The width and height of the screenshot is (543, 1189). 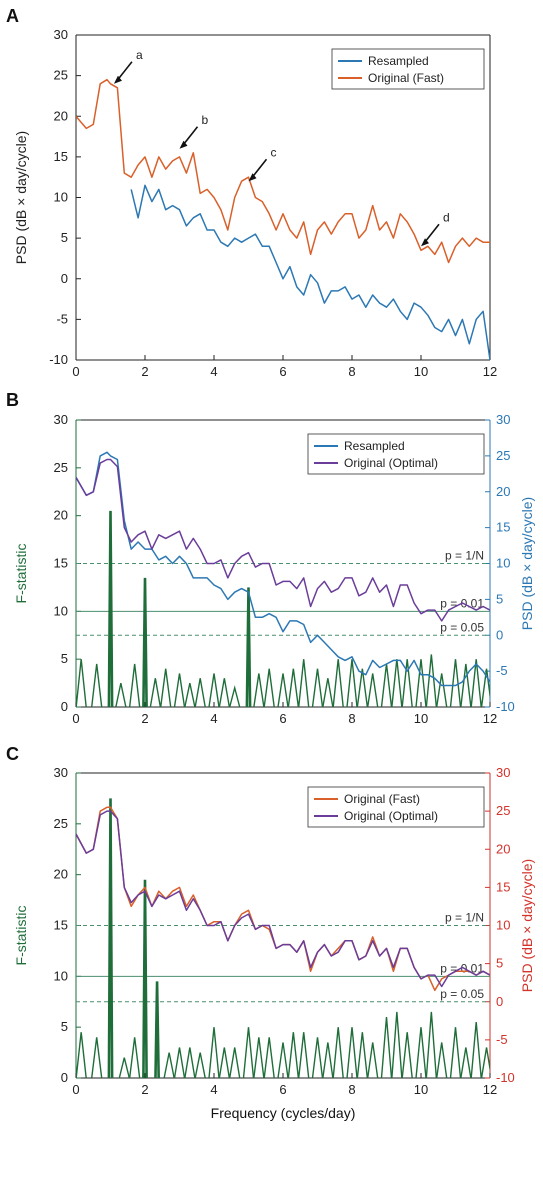 What do you see at coordinates (503, 419) in the screenshot?
I see `y-right-tick-label: 30` at bounding box center [503, 419].